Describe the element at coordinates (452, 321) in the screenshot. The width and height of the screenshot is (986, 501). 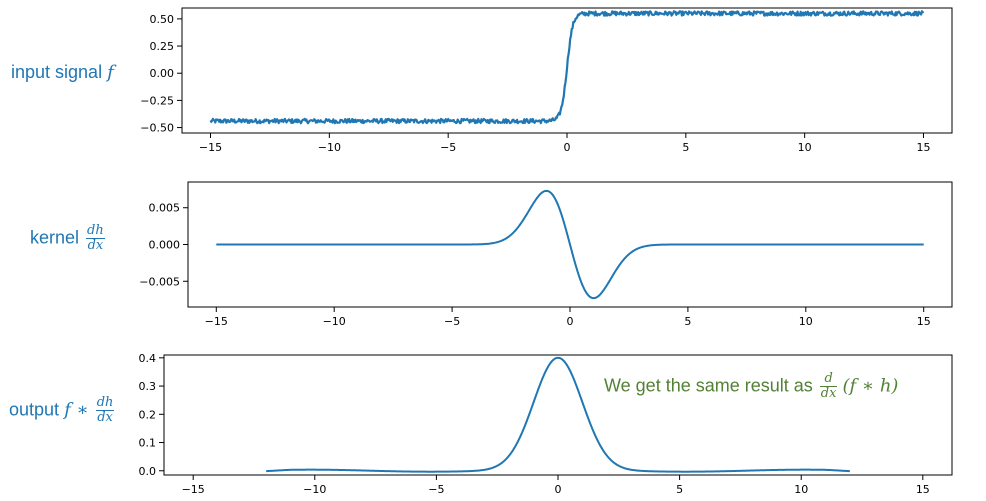
I see `kernel-xtick-label: −5` at that location.